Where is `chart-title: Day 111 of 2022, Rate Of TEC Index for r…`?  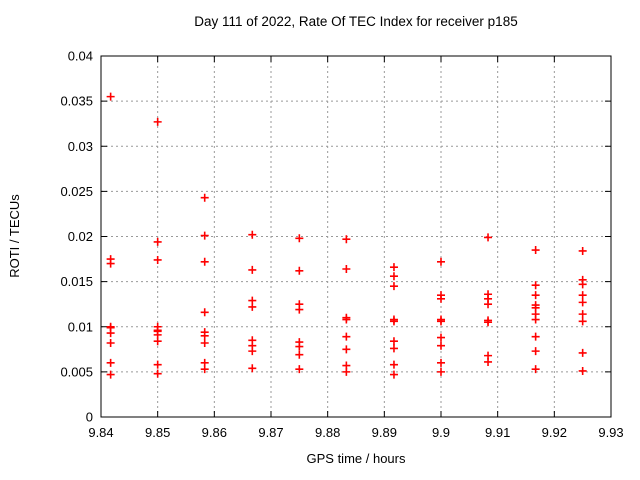
chart-title: Day 111 of 2022, Rate Of TEC Index for r… is located at coordinates (355, 21).